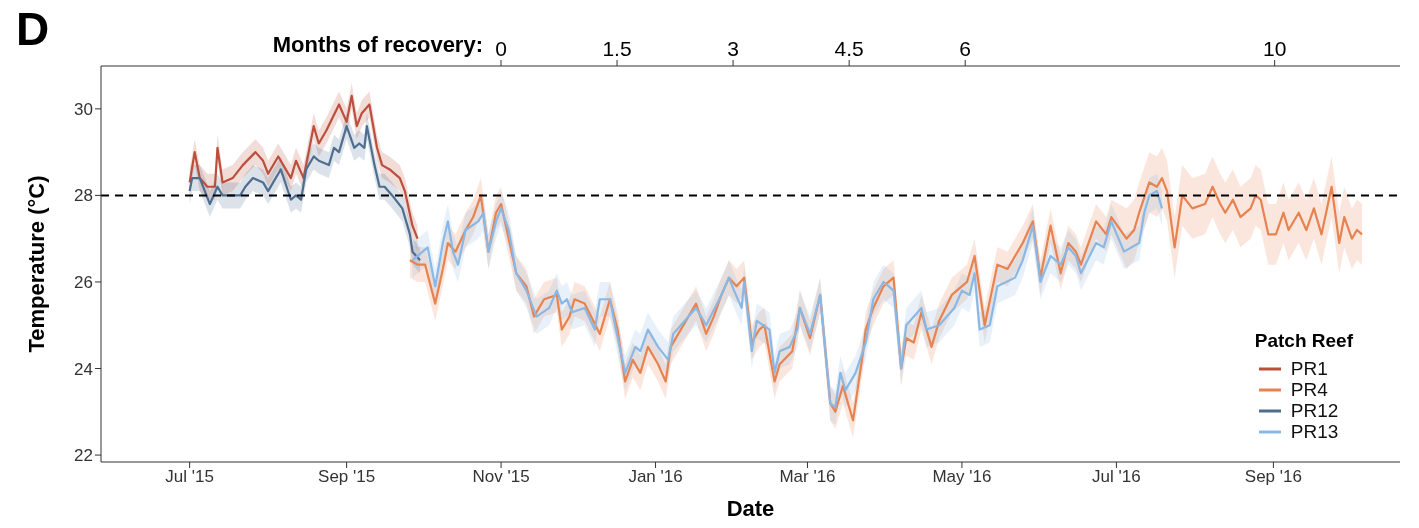 Image resolution: width=1419 pixels, height=528 pixels. What do you see at coordinates (1309, 368) in the screenshot?
I see `legend-label: PR1` at bounding box center [1309, 368].